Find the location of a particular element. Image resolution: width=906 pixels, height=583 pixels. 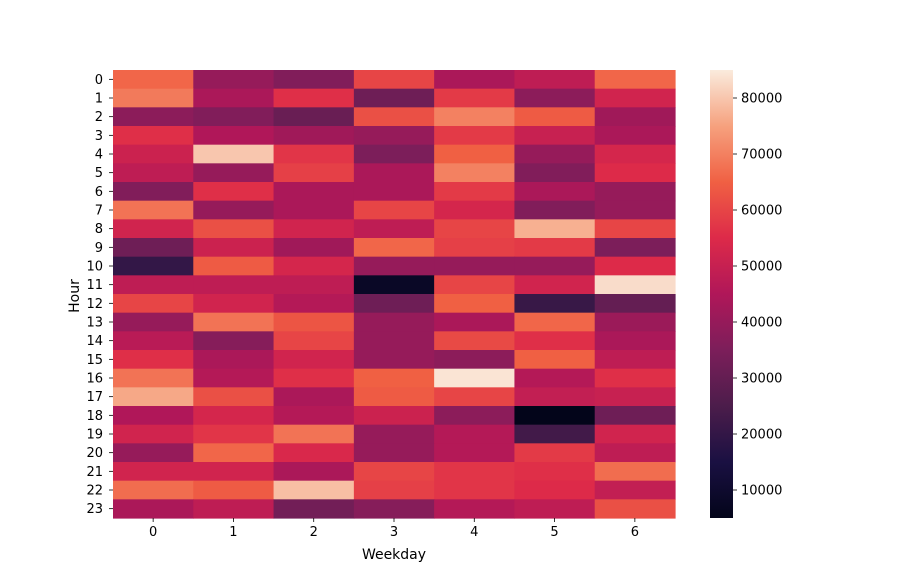

y-tick-label: 10 is located at coordinates (94, 267).